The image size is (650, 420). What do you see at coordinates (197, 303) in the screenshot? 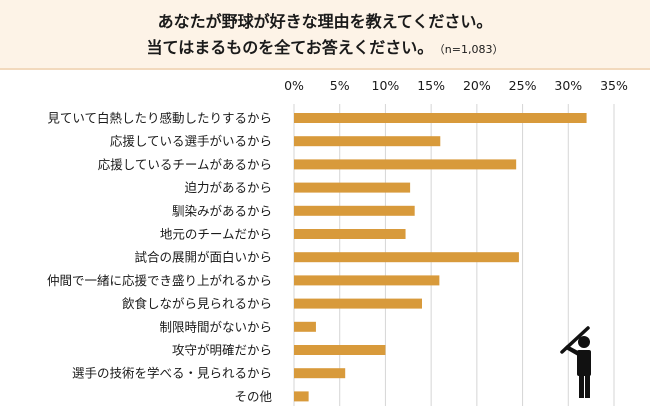
I see `category-label: 飲食しながら見られるから` at bounding box center [197, 303].